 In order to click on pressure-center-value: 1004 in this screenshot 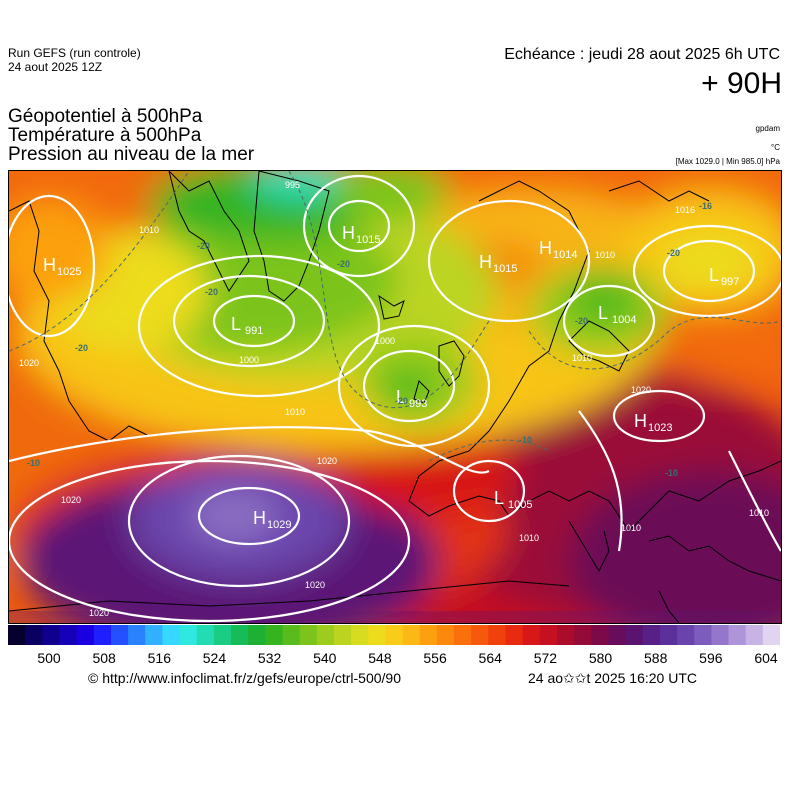, I will do `click(624, 320)`.